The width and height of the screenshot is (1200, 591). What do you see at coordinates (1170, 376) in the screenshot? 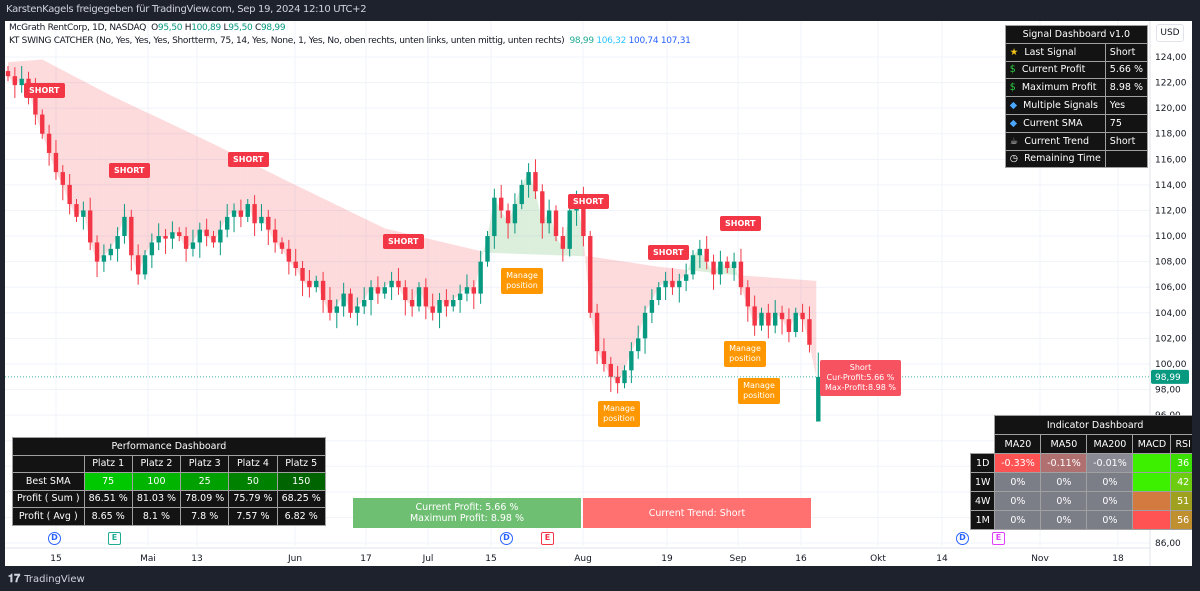
I see `last-price-badge` at bounding box center [1170, 376].